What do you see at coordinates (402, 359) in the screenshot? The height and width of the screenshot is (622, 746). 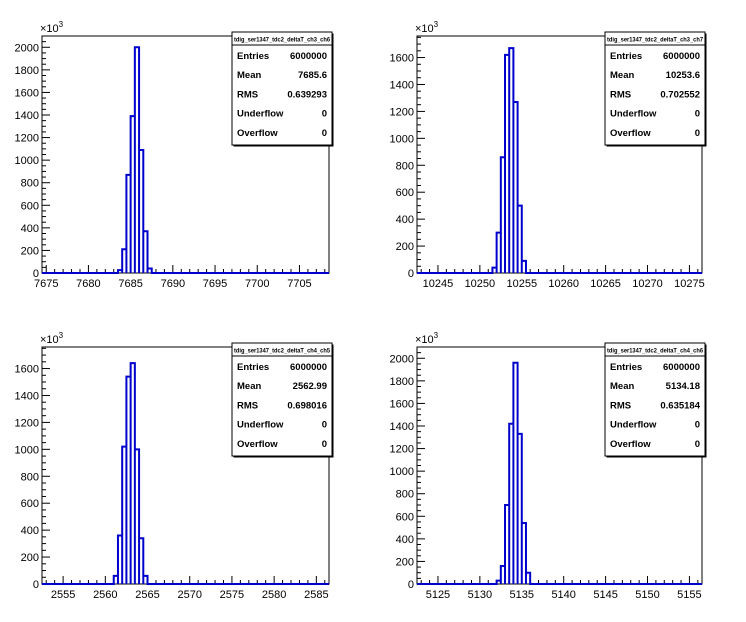 I see `y-tick-label: 2000` at bounding box center [402, 359].